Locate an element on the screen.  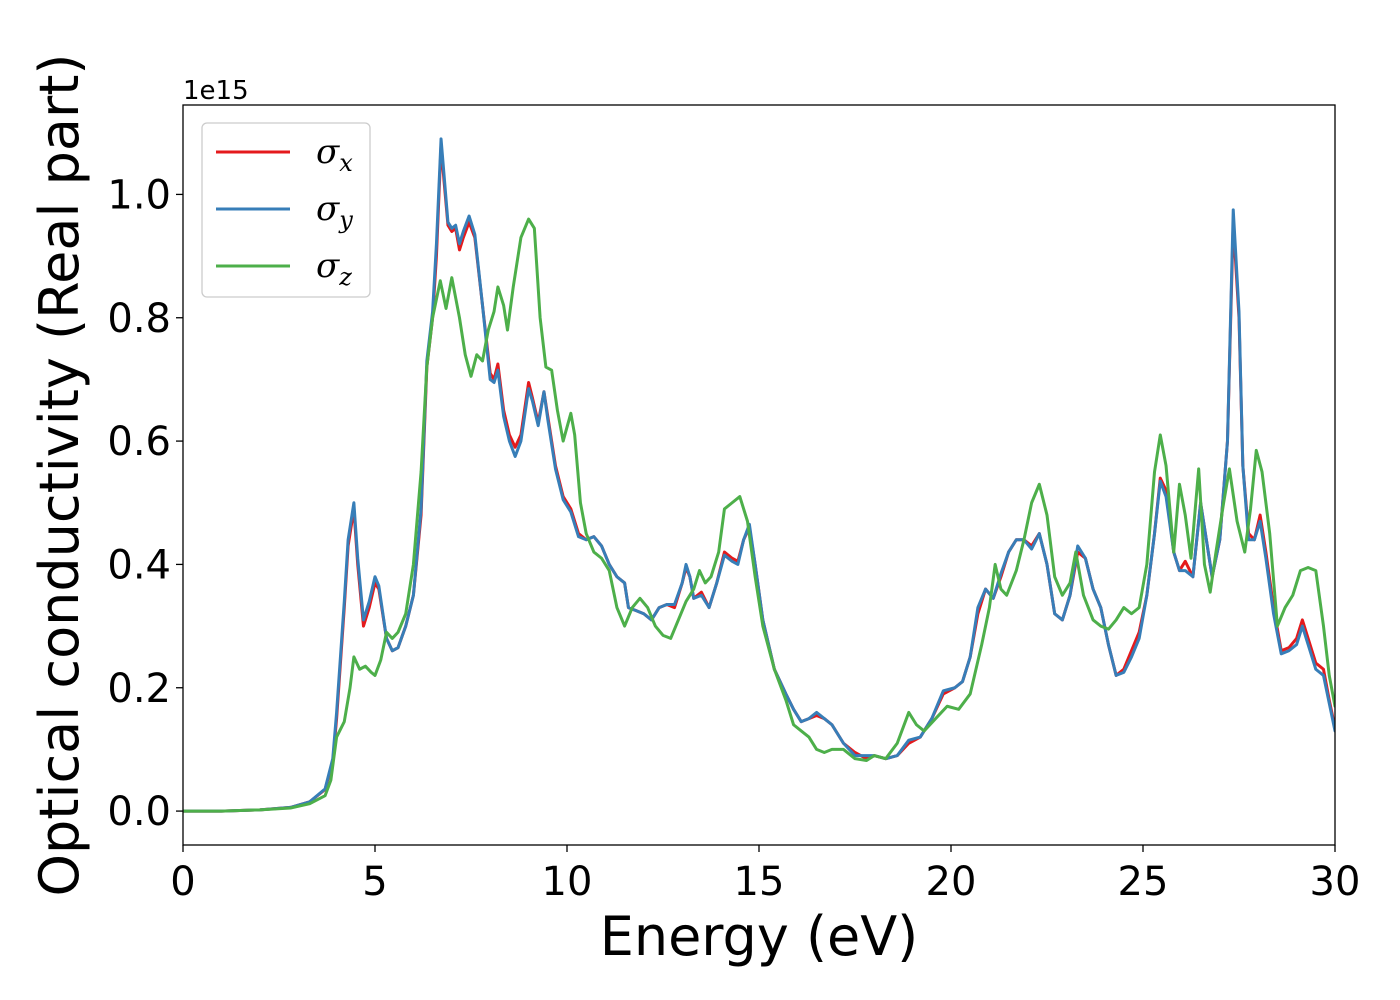
x-tick-label: 5 is located at coordinates (374, 882).